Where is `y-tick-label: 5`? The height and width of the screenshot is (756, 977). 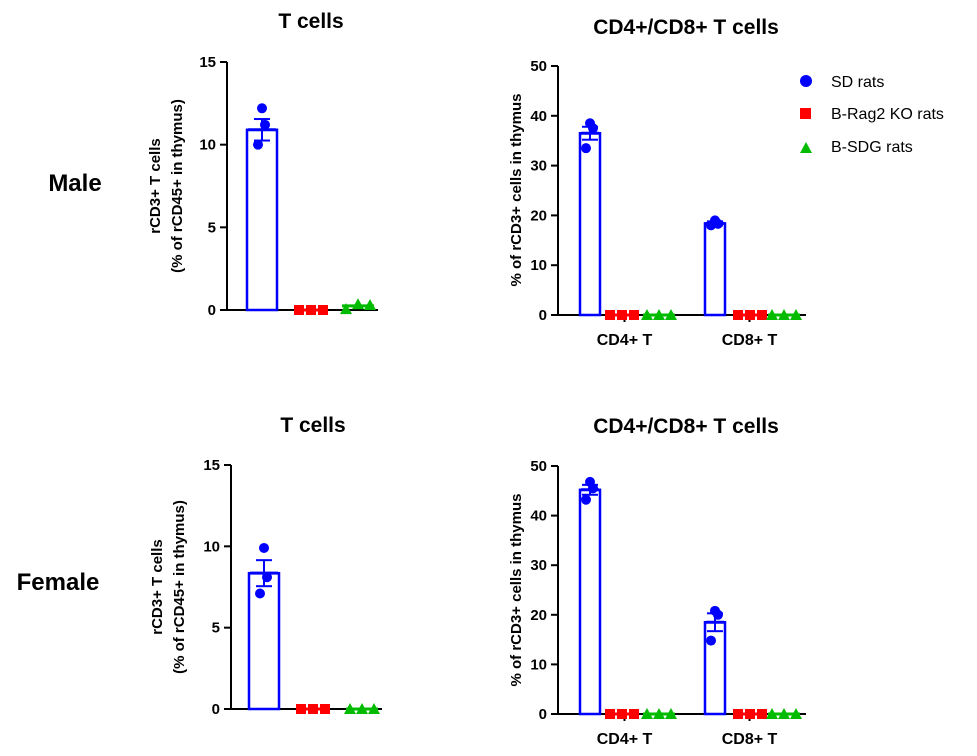 y-tick-label: 5 is located at coordinates (216, 628).